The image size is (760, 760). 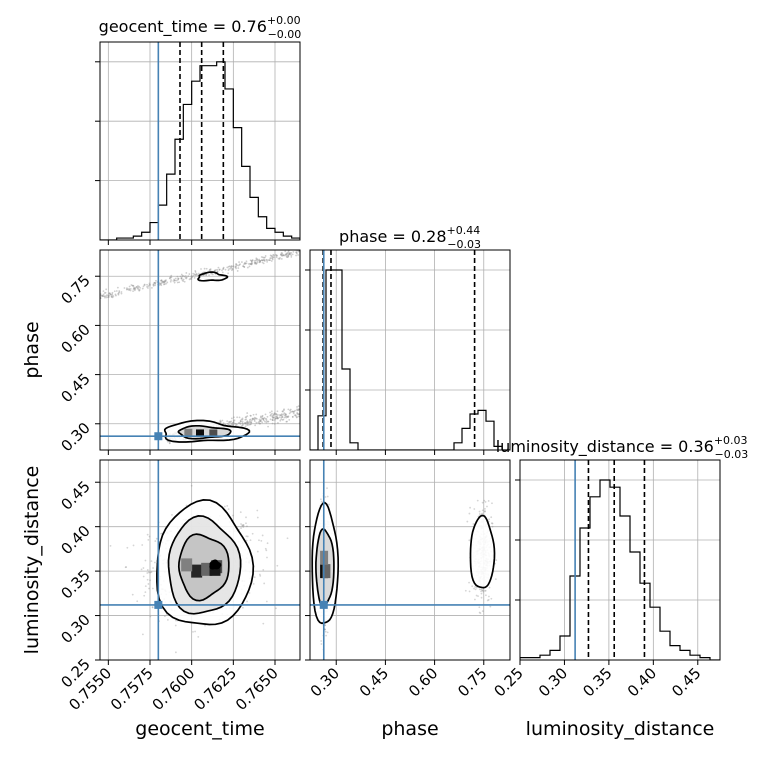 I want to click on histogram-phase, so click(x=410, y=359).